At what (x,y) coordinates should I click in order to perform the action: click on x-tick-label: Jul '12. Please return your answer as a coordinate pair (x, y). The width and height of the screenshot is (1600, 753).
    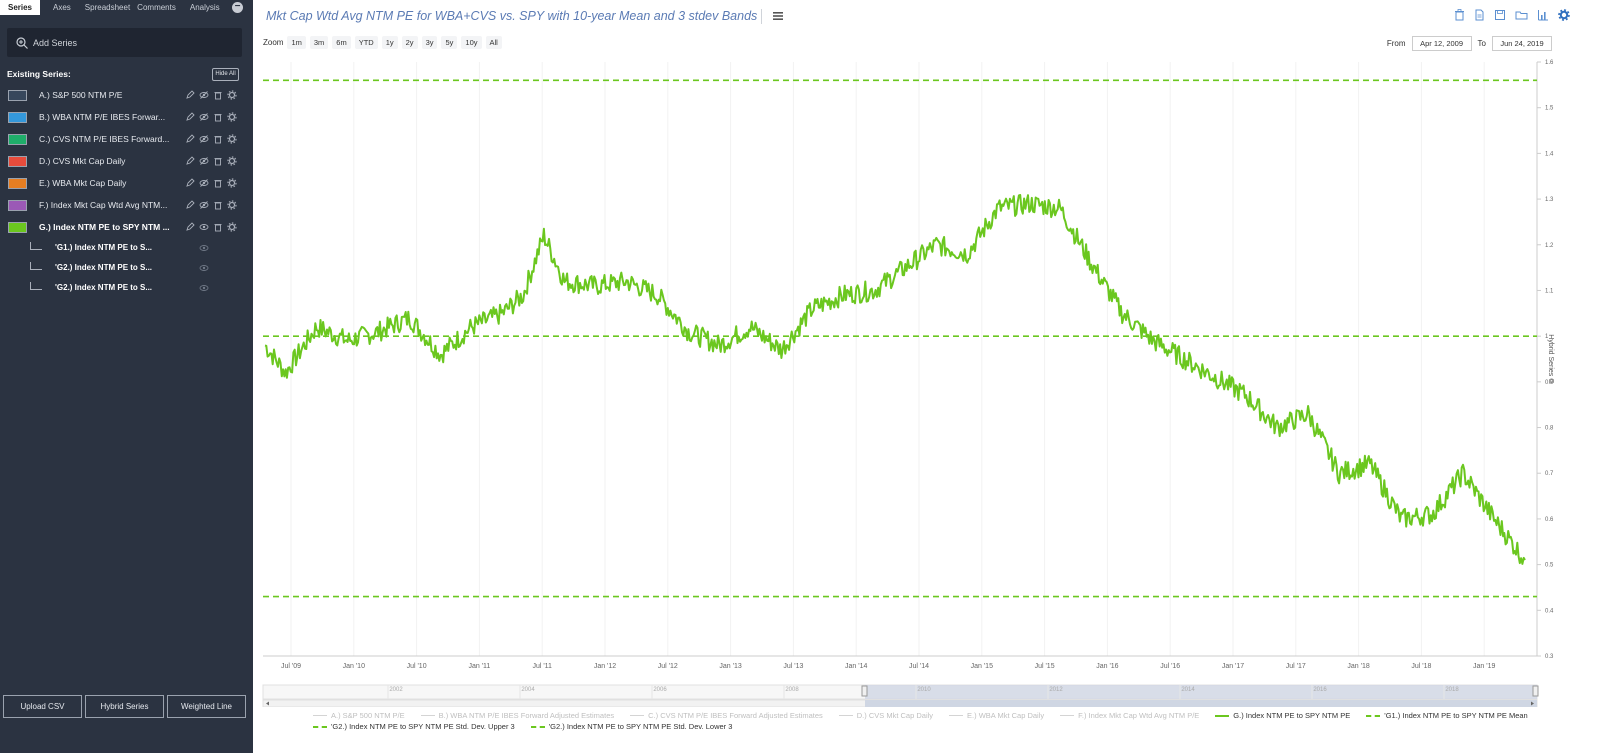
    Looking at the image, I should click on (668, 666).